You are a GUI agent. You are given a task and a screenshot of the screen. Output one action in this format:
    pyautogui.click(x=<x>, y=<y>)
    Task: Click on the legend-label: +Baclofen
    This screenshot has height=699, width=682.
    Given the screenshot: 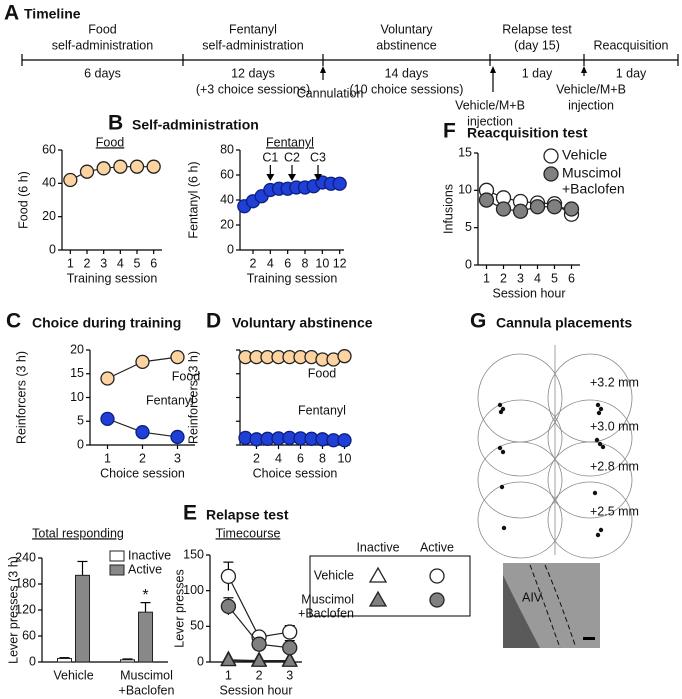 What is the action you would take?
    pyautogui.click(x=593, y=189)
    